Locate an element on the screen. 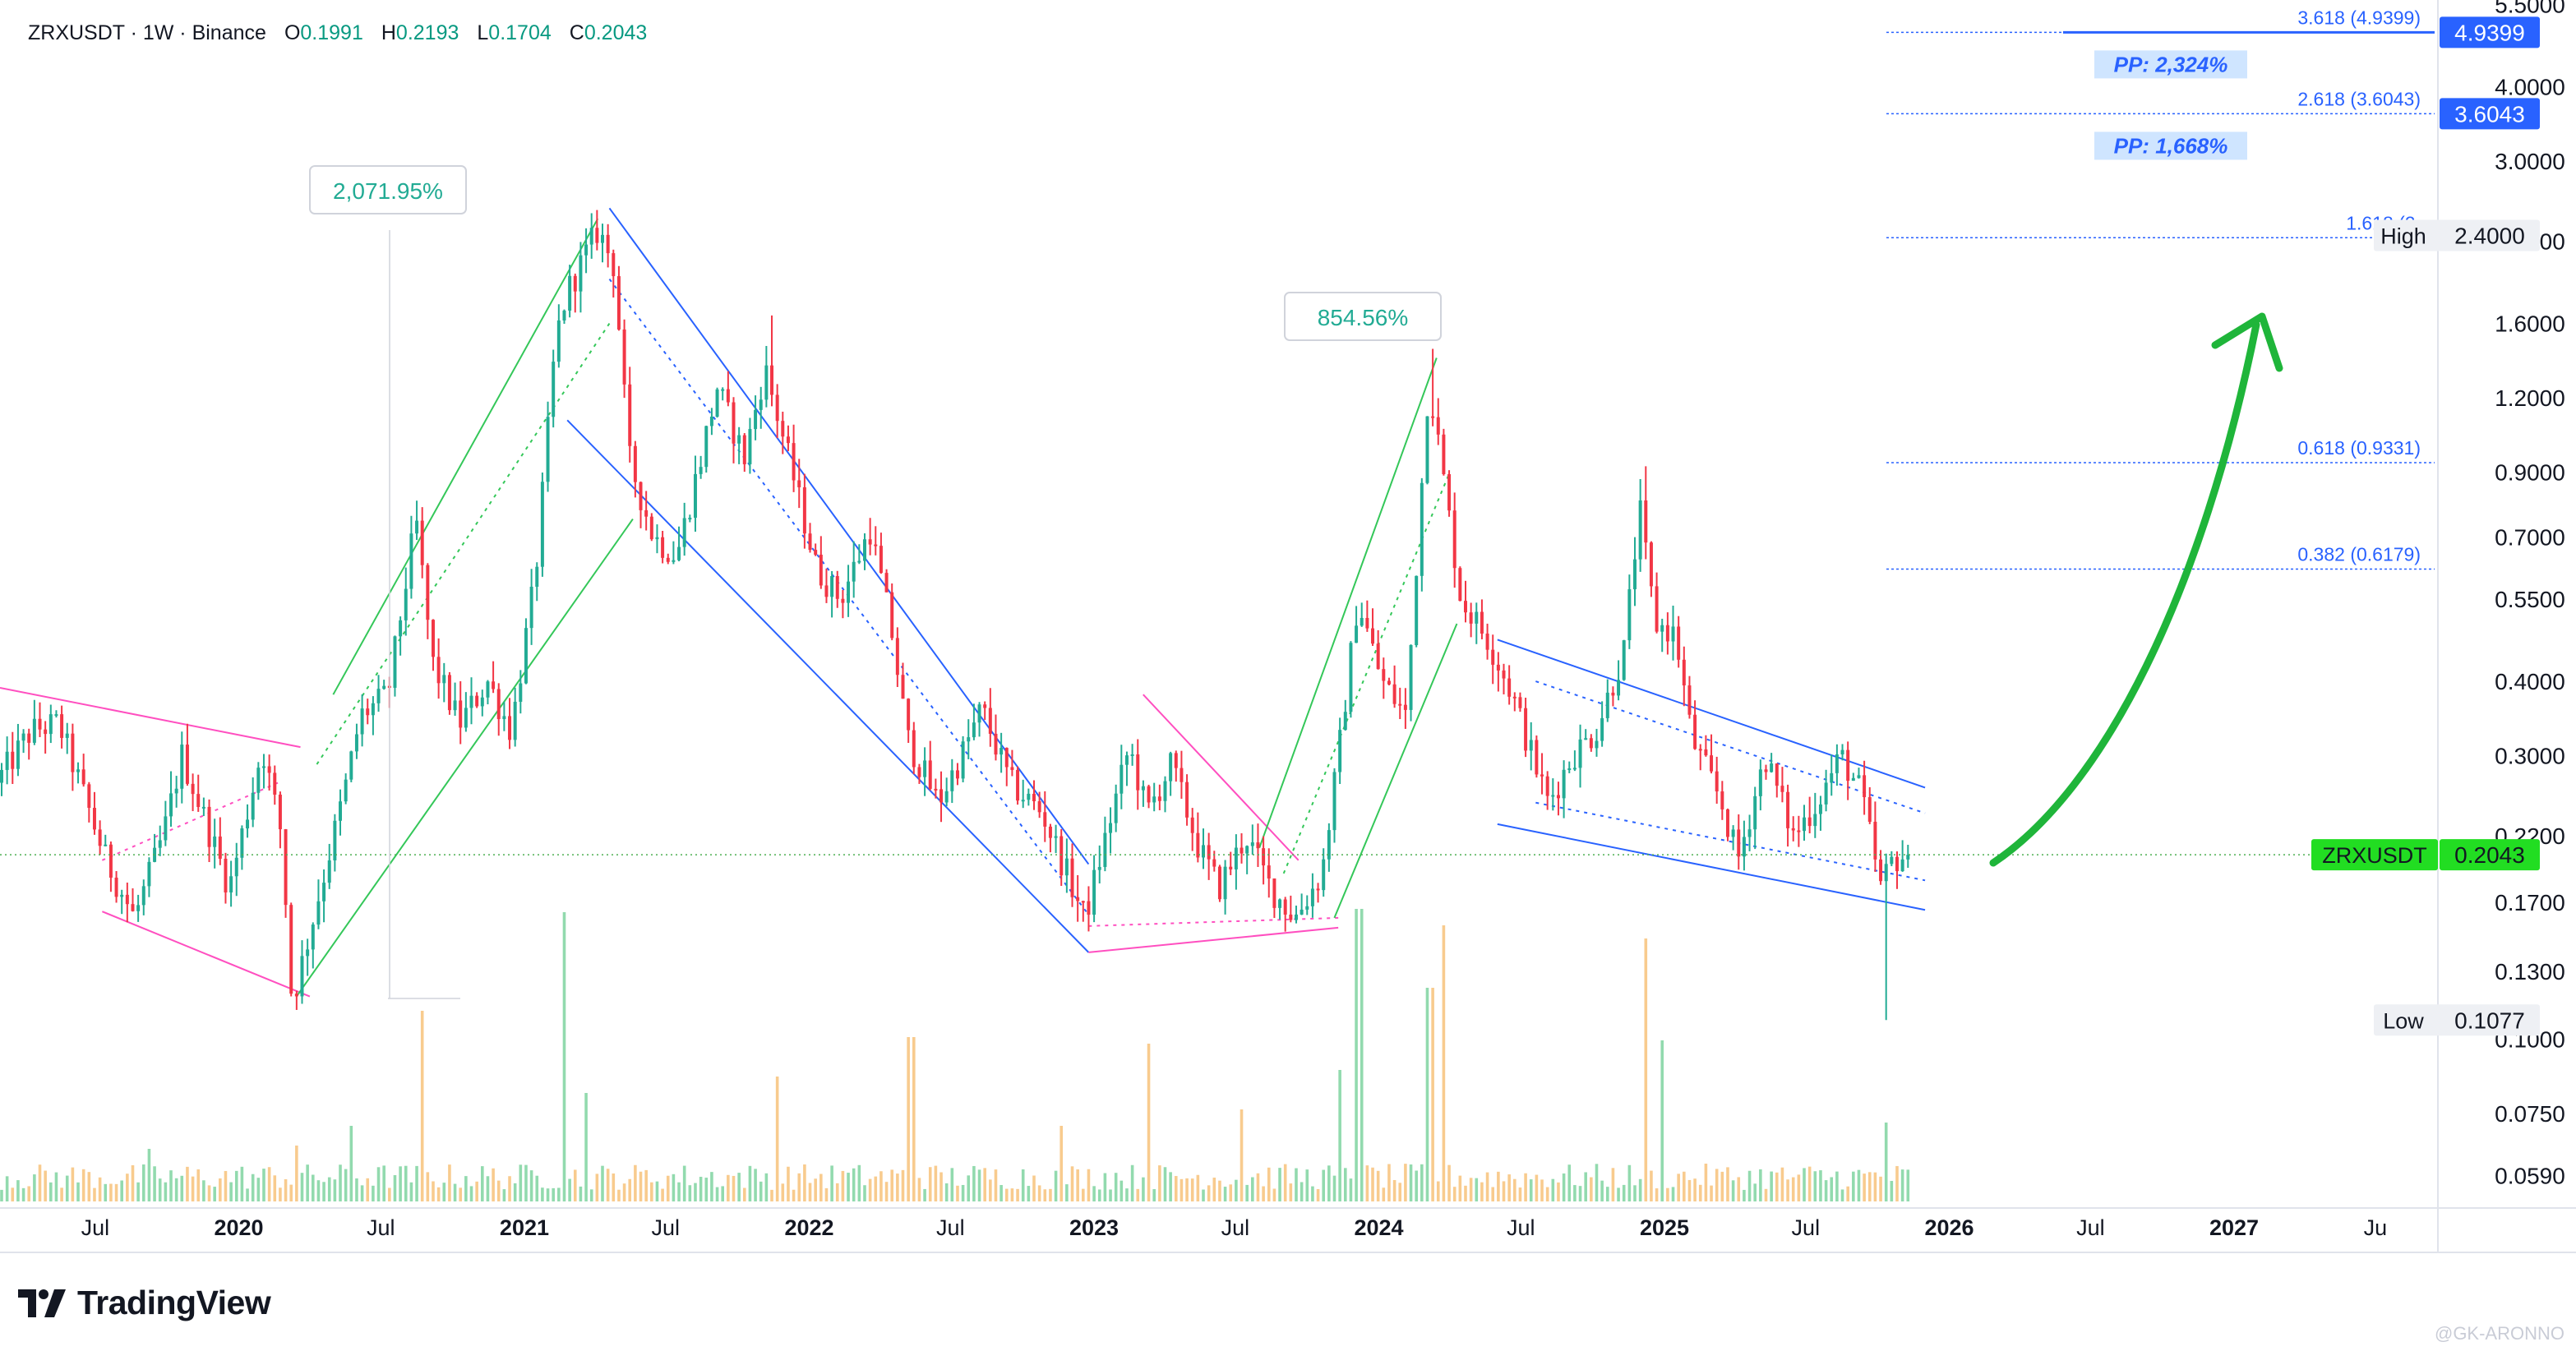  symbol-title: ZRXUSDT · 1W · Binance is located at coordinates (147, 32).